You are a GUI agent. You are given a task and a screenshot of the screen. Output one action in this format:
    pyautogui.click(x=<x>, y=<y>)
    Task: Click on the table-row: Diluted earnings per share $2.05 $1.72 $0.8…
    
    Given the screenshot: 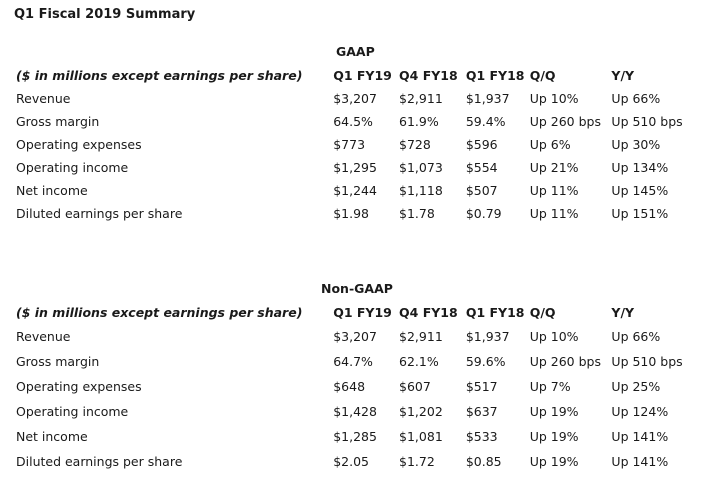 What is the action you would take?
    pyautogui.click(x=356, y=461)
    